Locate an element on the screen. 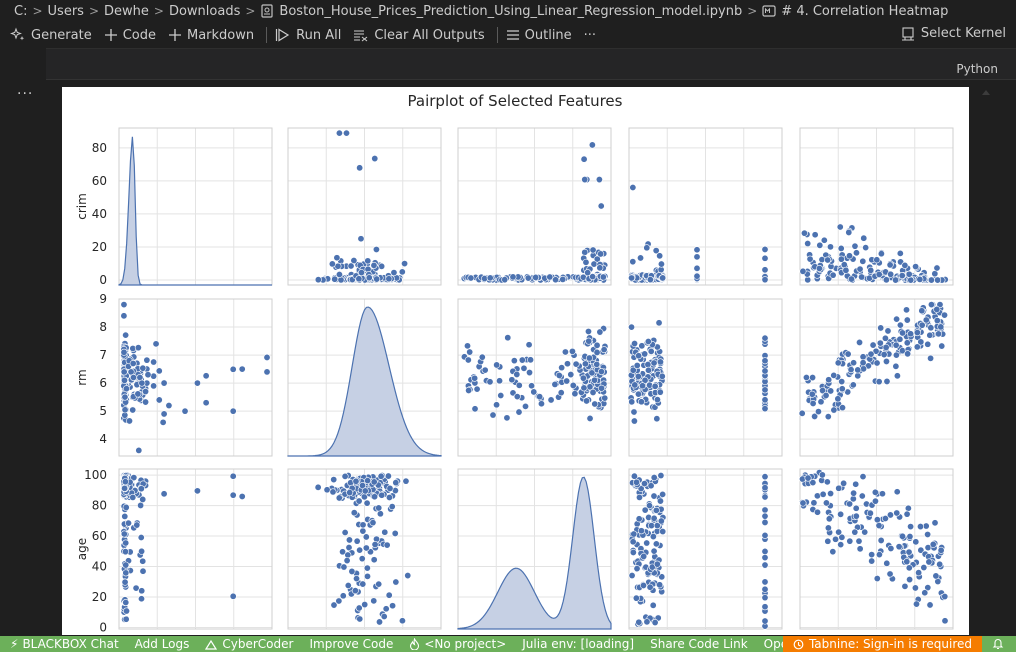 This screenshot has height=652, width=1016. add-logs-label: Add Logs is located at coordinates (162, 644).